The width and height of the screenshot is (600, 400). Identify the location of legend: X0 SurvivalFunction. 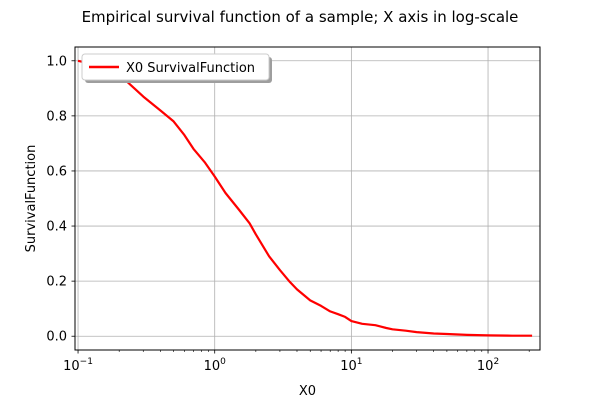
(176, 68).